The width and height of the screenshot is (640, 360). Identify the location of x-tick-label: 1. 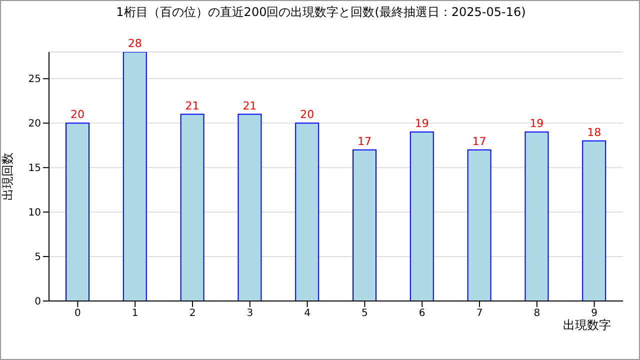
(135, 314).